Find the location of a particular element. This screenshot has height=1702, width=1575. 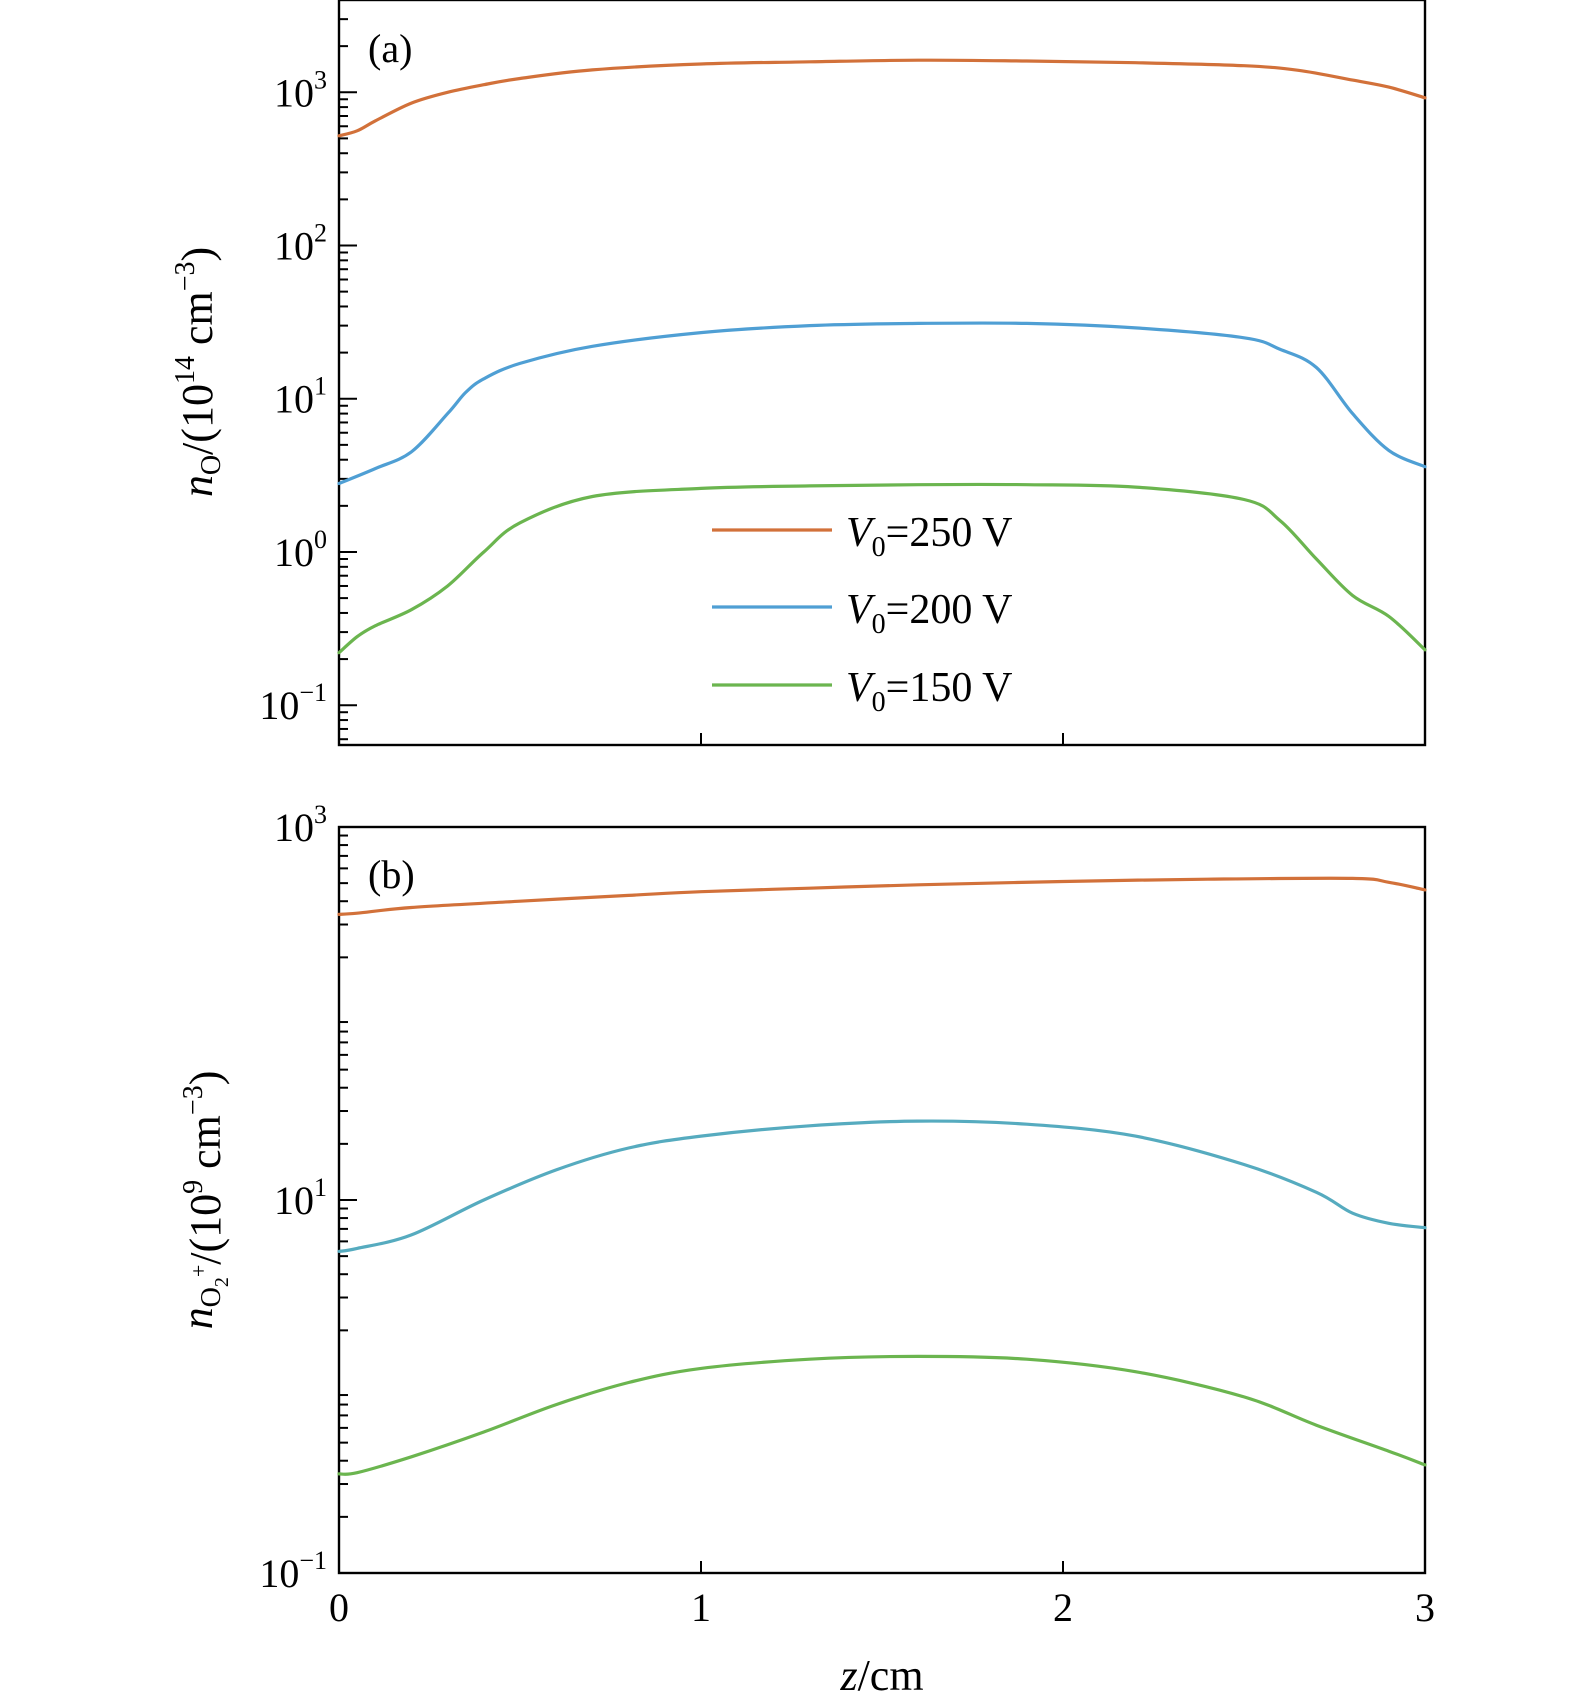

legend: V0=250 V V0=200 V V0=150 V is located at coordinates (862, 614).